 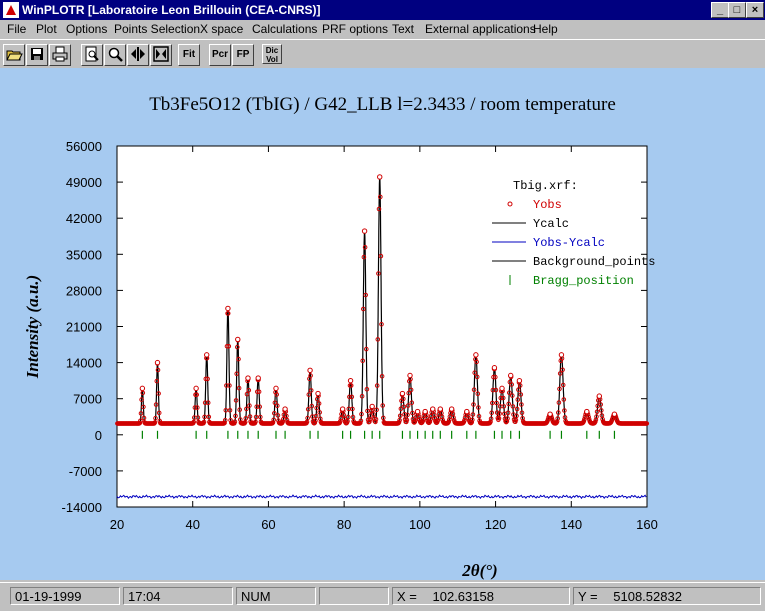 What do you see at coordinates (46, 29) in the screenshot?
I see `menu-plot: Plot` at bounding box center [46, 29].